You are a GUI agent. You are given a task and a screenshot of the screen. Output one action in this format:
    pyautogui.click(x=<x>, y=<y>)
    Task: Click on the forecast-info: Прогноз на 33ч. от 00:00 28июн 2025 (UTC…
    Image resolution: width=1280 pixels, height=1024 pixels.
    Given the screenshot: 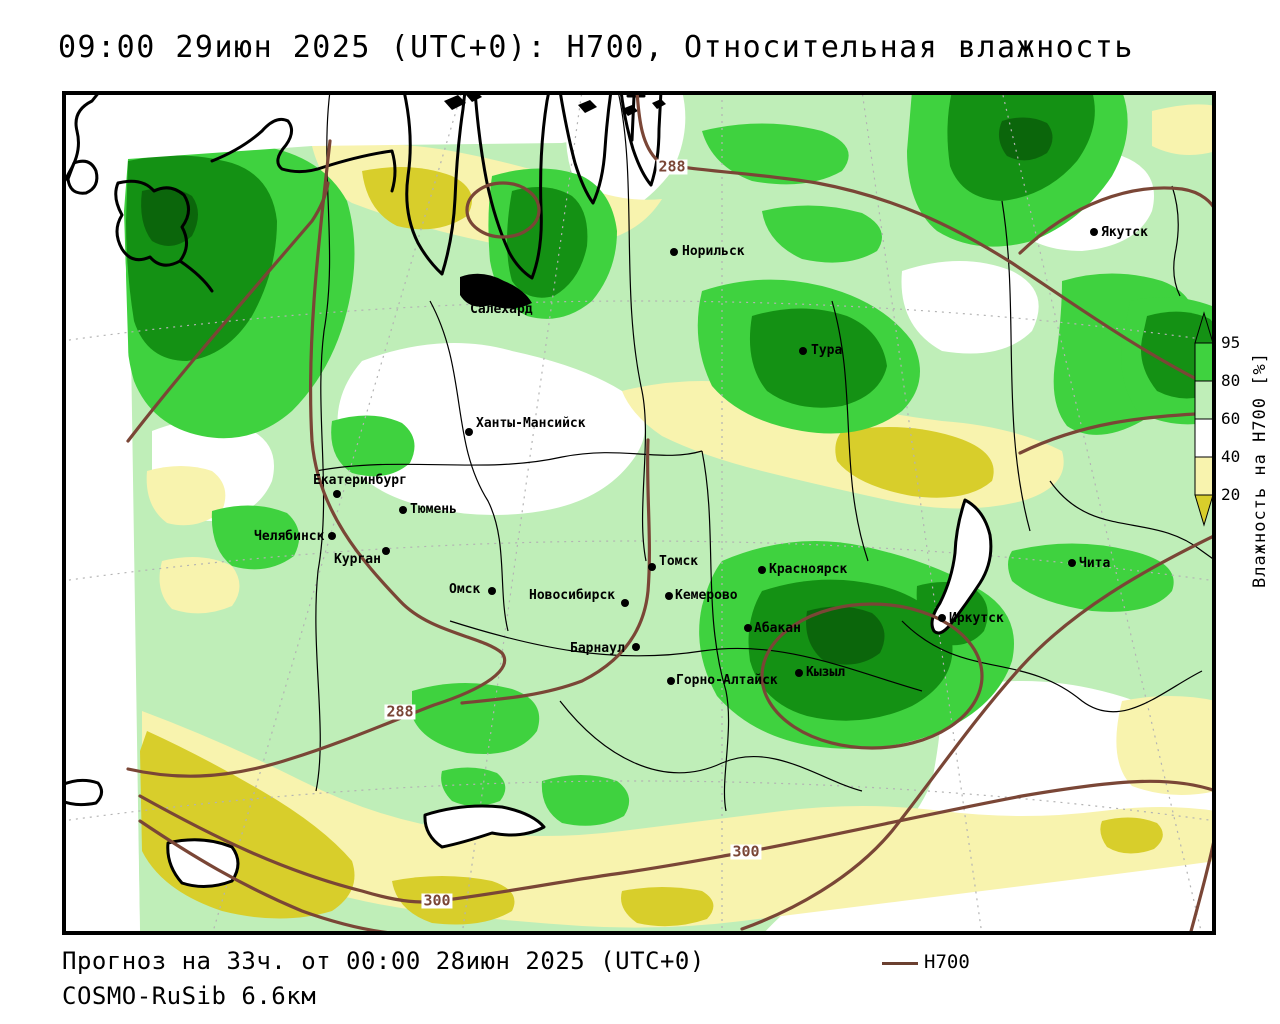 What is the action you would take?
    pyautogui.click(x=383, y=961)
    